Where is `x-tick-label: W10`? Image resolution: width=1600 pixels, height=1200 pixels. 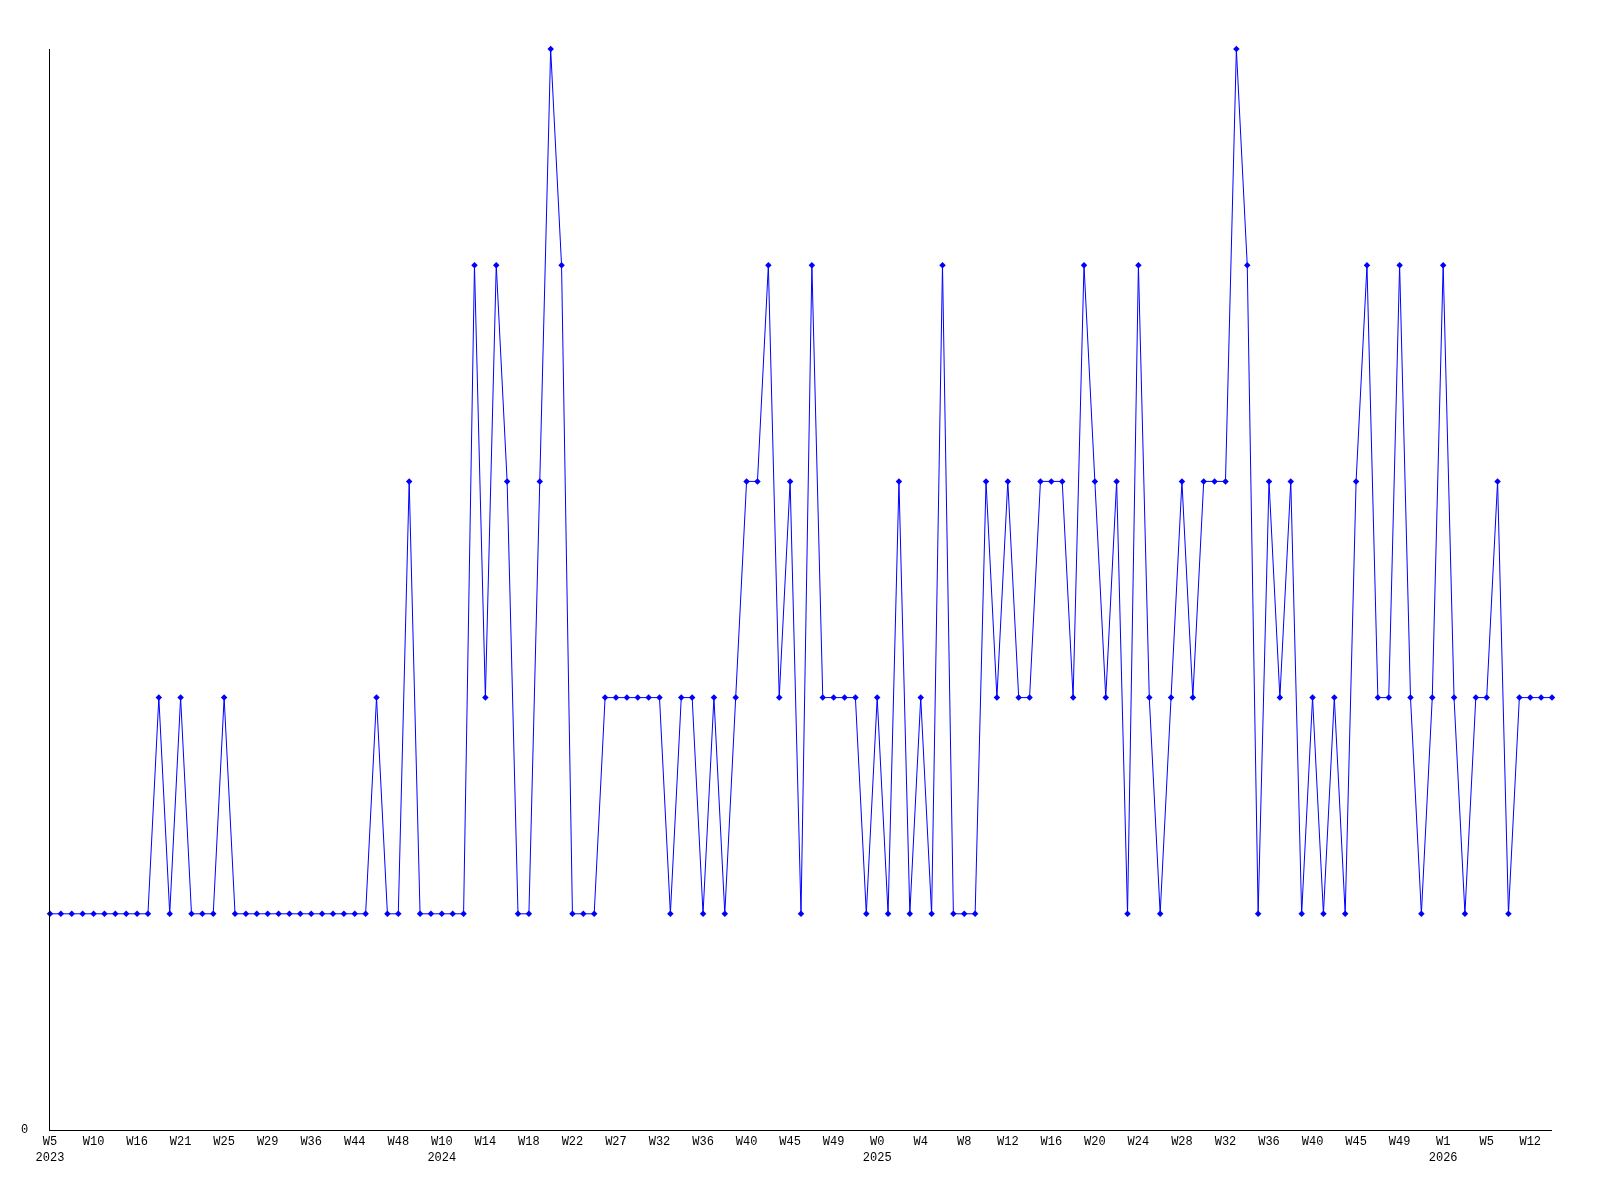 x-tick-label: W10 is located at coordinates (93, 1142).